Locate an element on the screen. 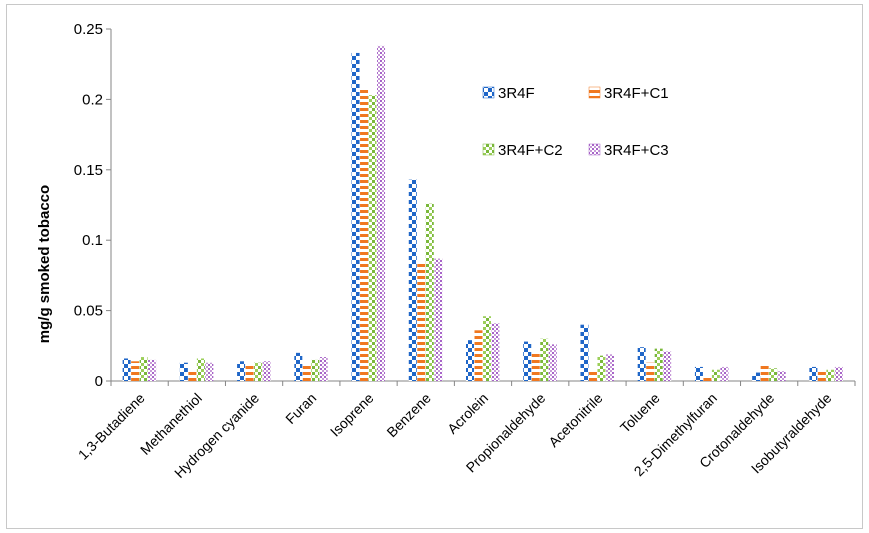  legend-label: 3R4F is located at coordinates (516, 93).